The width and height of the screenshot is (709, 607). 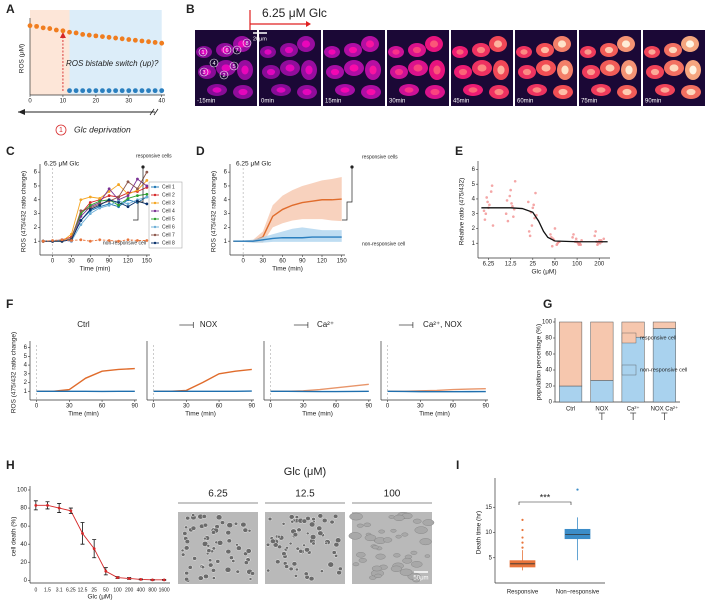 What do you see at coordinates (539, 362) in the screenshot?
I see `y-axis-label: population percentage (%)` at bounding box center [539, 362].